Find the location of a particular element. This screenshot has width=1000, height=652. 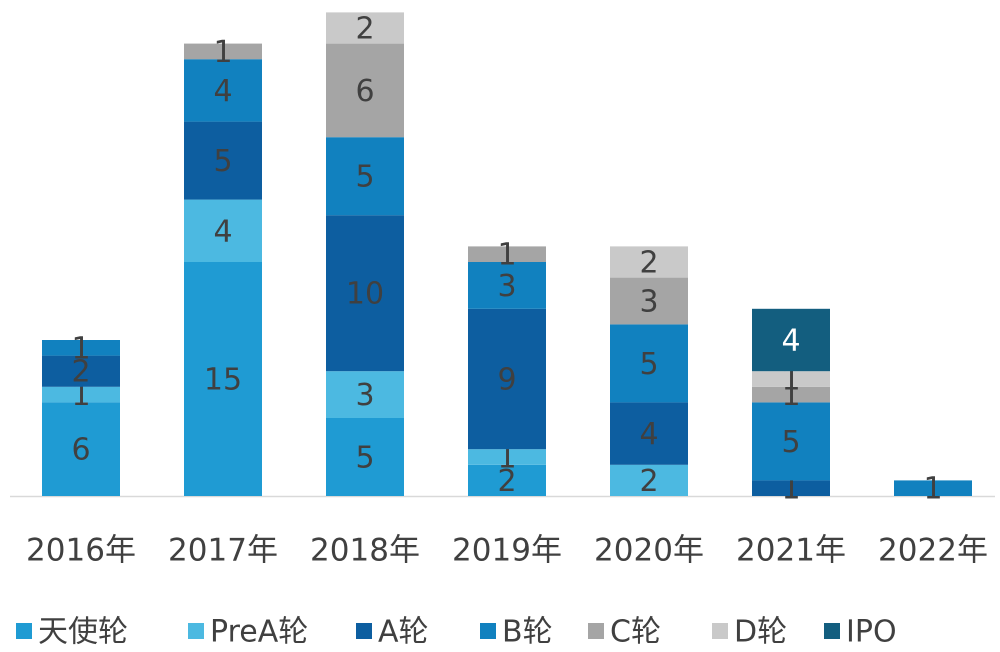

x-tick-label: 2022年 is located at coordinates (933, 551).